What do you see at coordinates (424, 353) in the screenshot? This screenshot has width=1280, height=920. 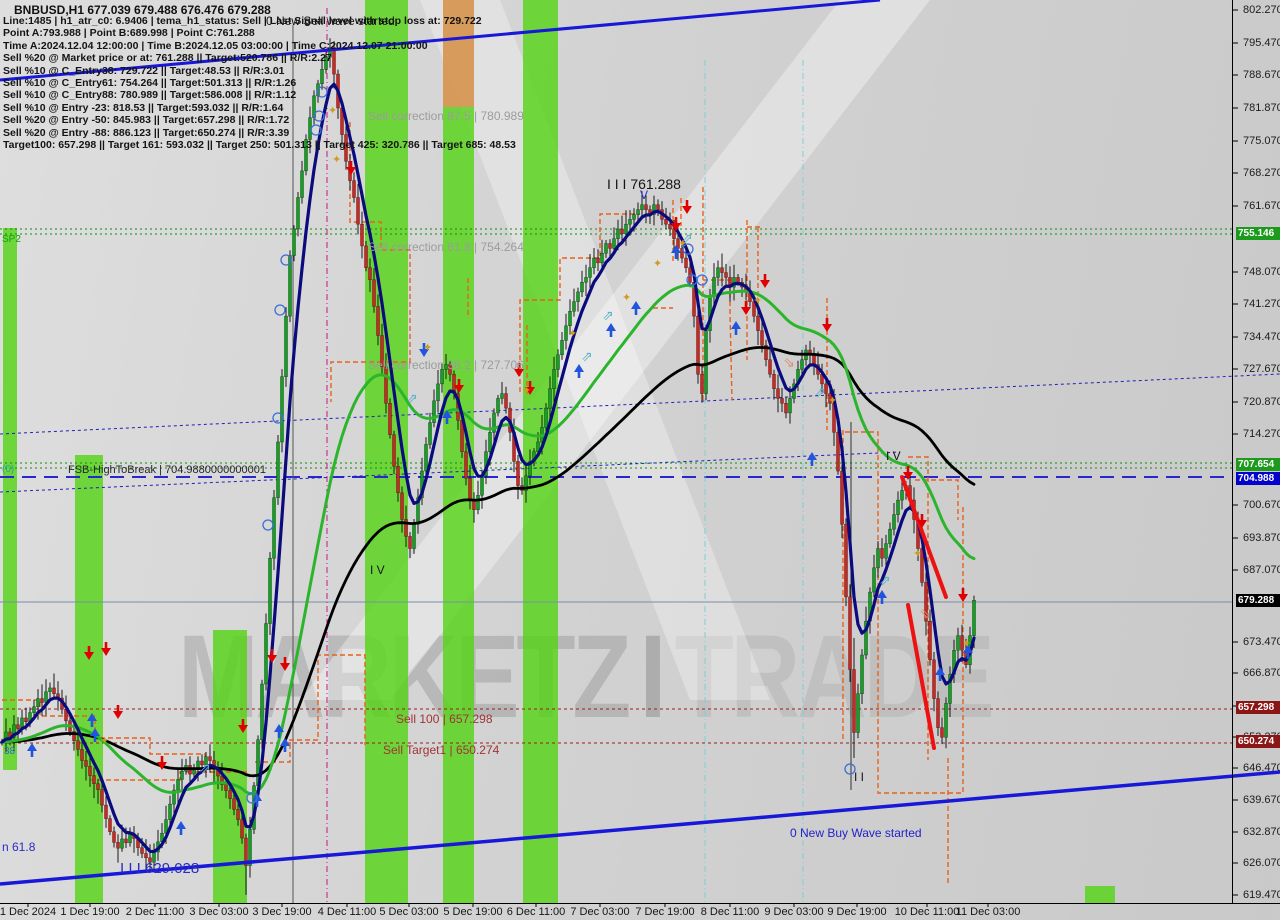 I see `blue-down-arrow-icon` at bounding box center [424, 353].